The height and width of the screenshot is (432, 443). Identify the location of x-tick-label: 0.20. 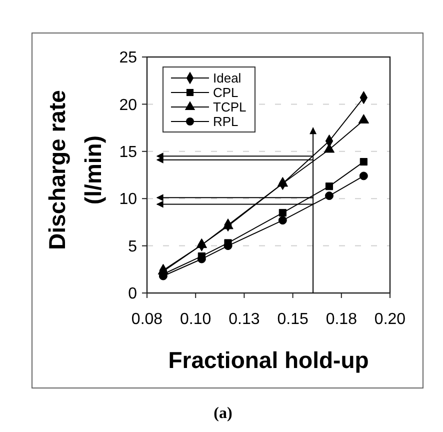
(390, 319).